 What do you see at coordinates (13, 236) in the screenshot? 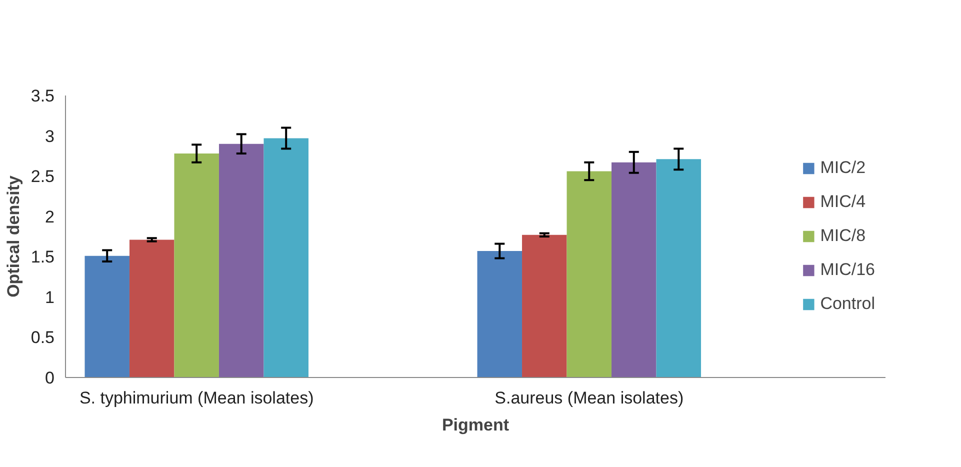
I see `y-axis-title: Optical density` at bounding box center [13, 236].